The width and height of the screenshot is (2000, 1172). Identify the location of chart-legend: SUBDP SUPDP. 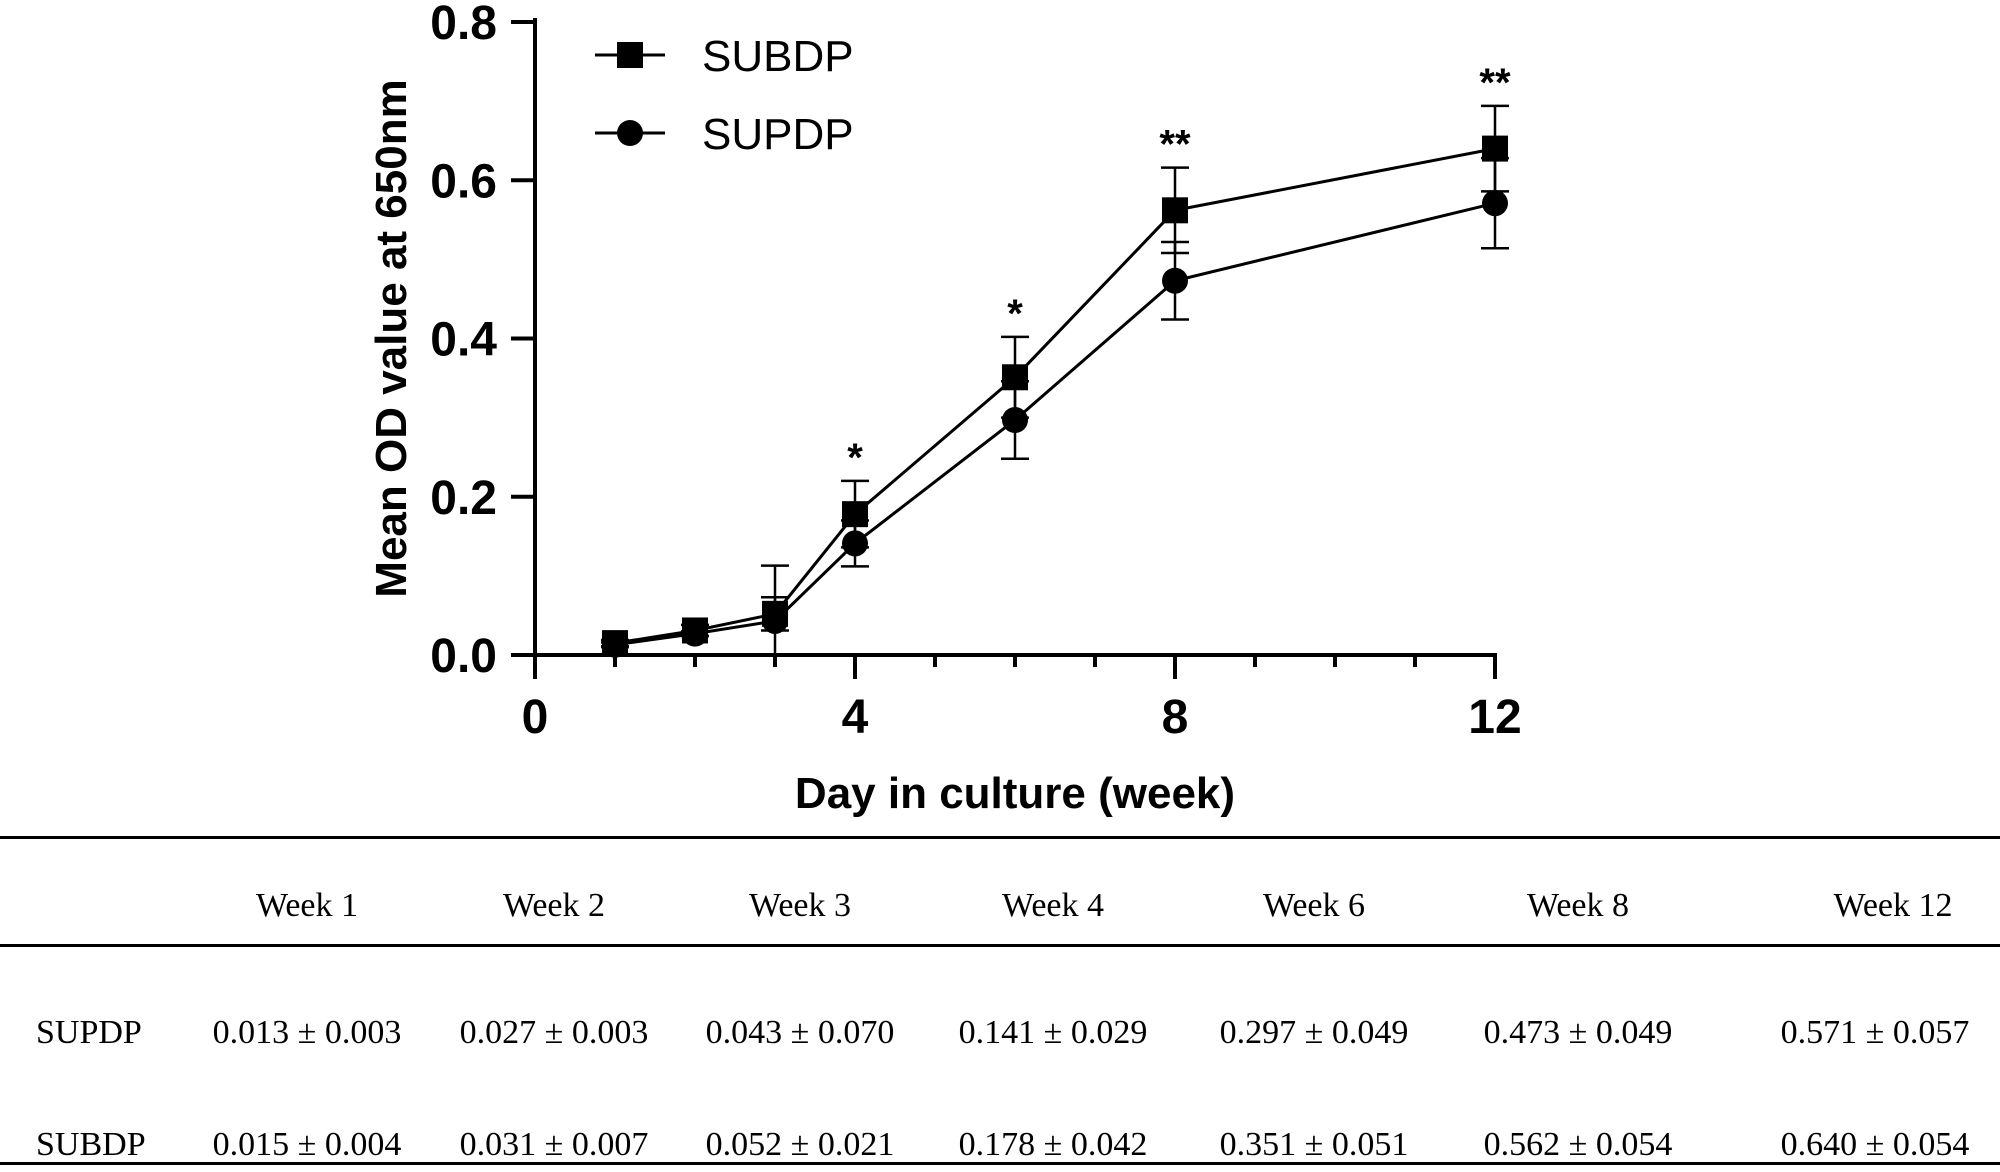
(724, 95).